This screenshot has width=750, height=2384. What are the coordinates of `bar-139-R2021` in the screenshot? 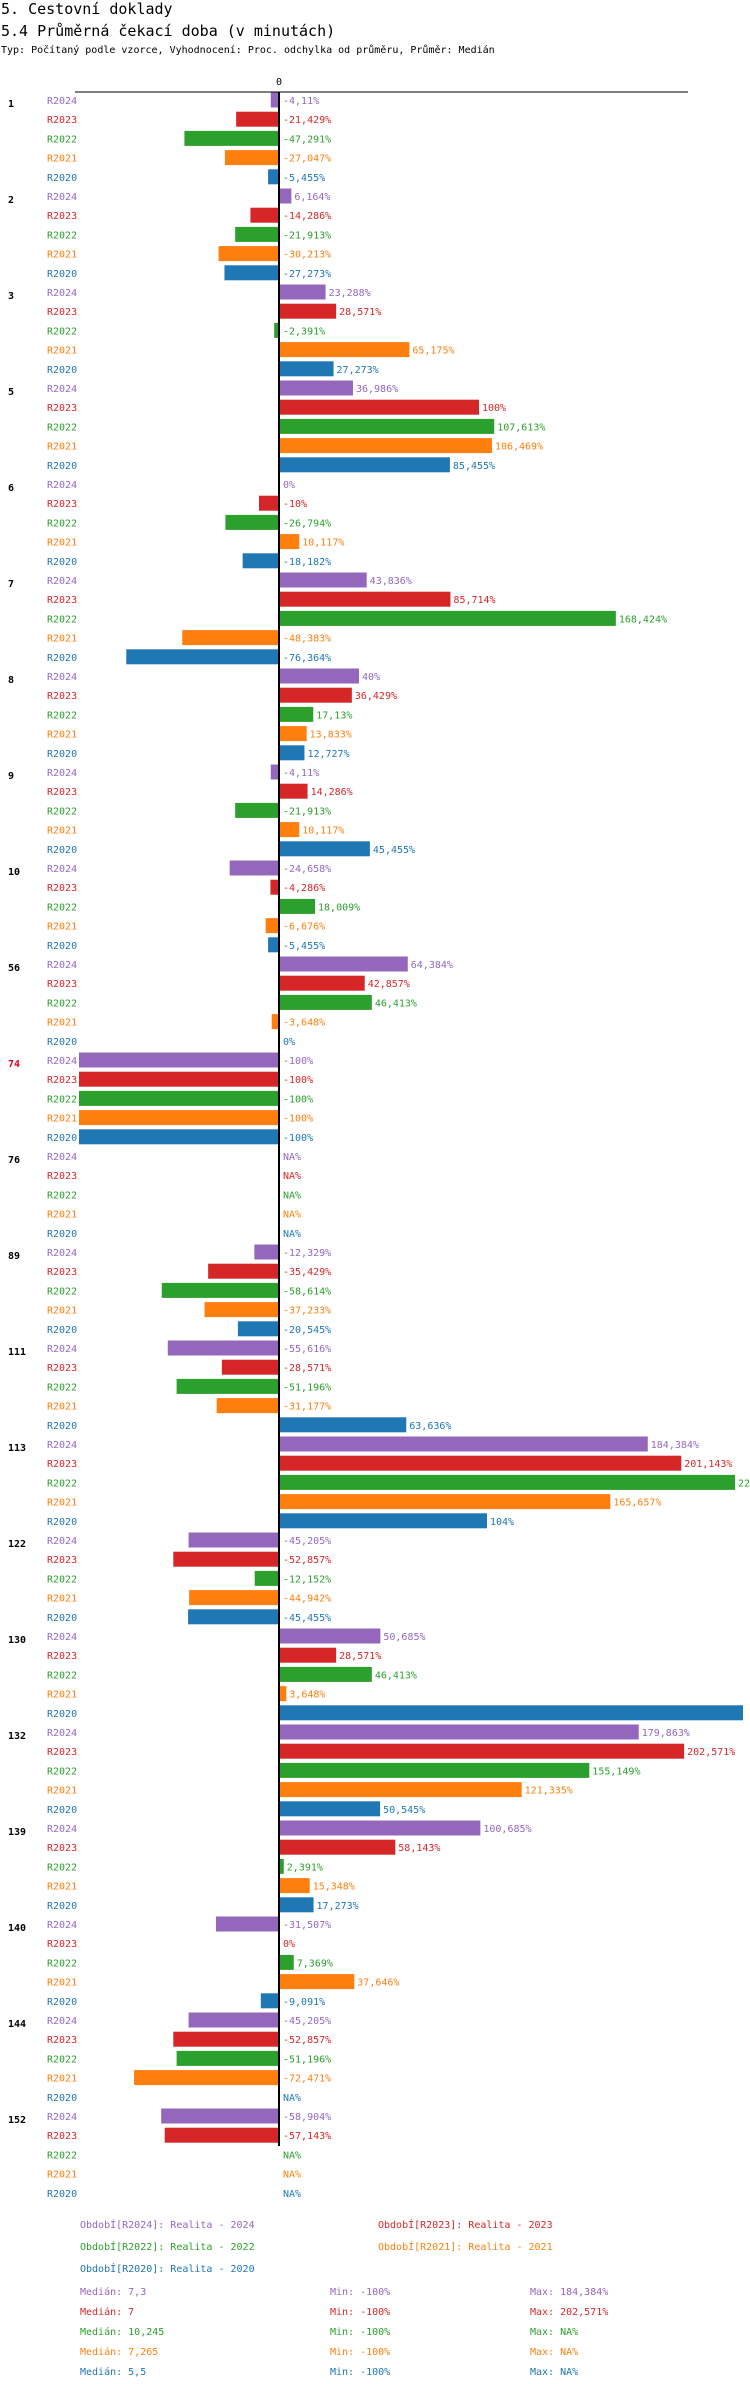 It's located at (294, 1886).